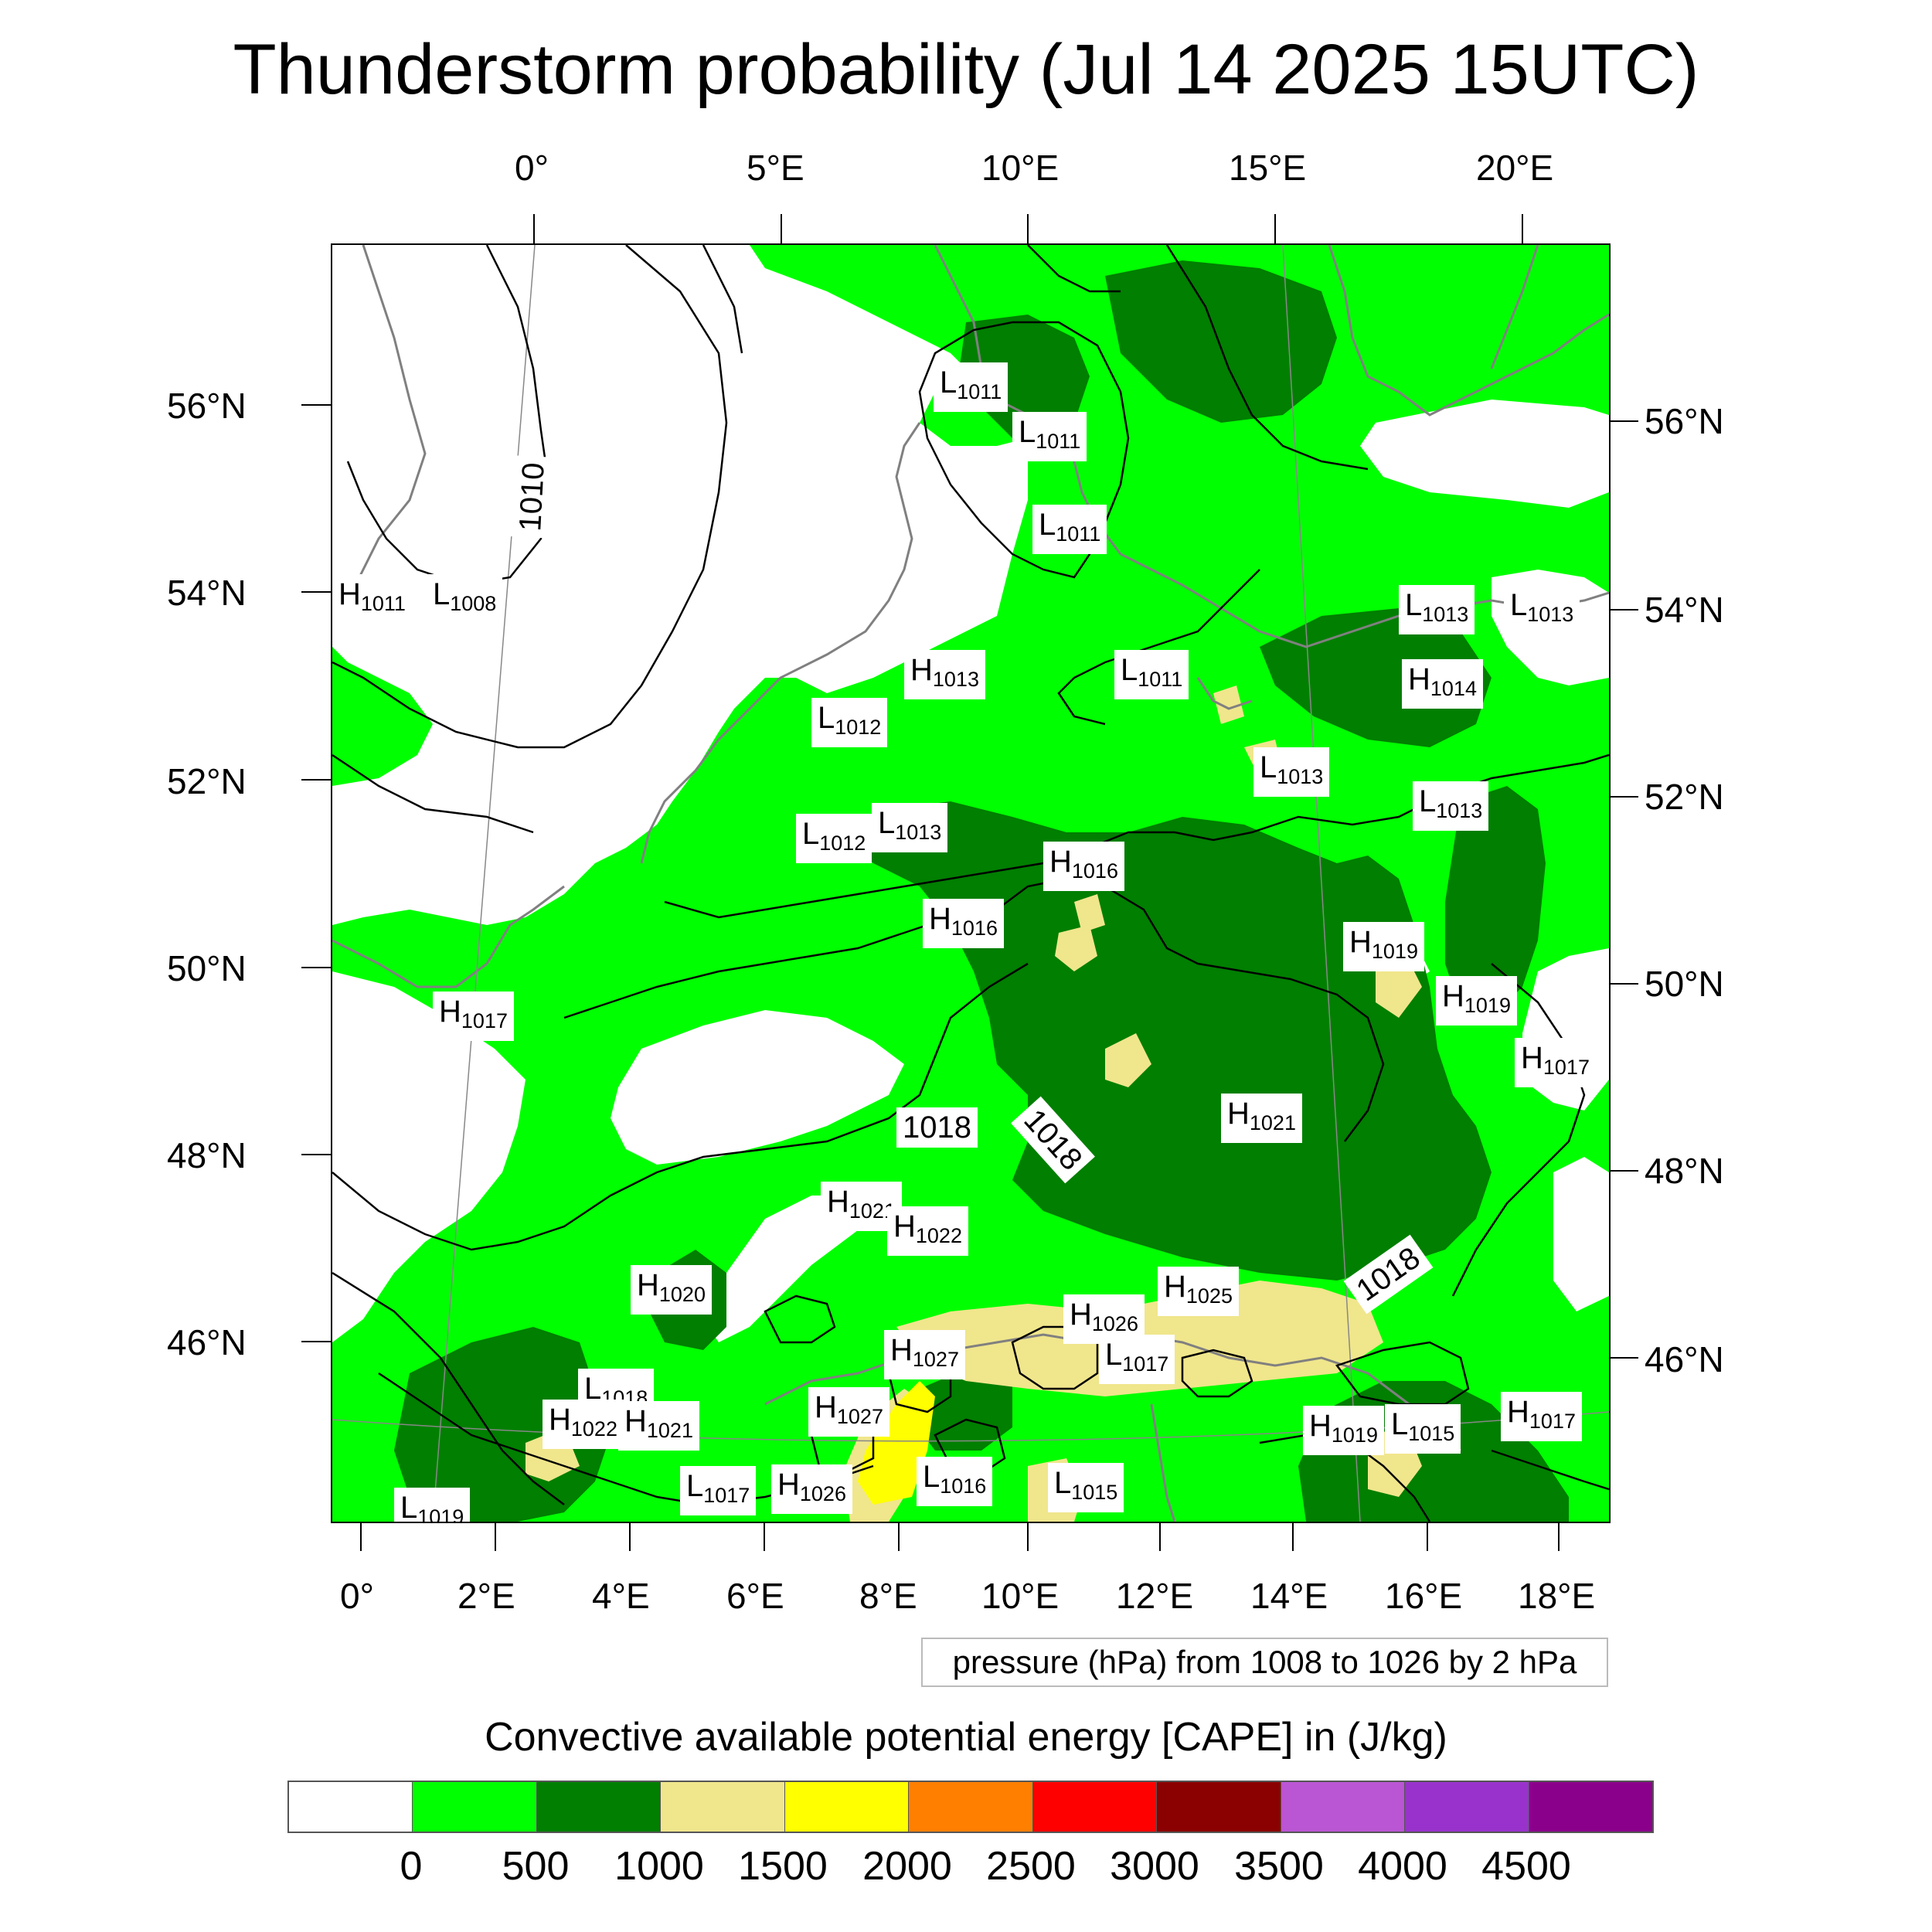 This screenshot has height=1932, width=1932. Describe the element at coordinates (207, 1342) in the screenshot. I see `left-lat-label: 46°N` at that location.